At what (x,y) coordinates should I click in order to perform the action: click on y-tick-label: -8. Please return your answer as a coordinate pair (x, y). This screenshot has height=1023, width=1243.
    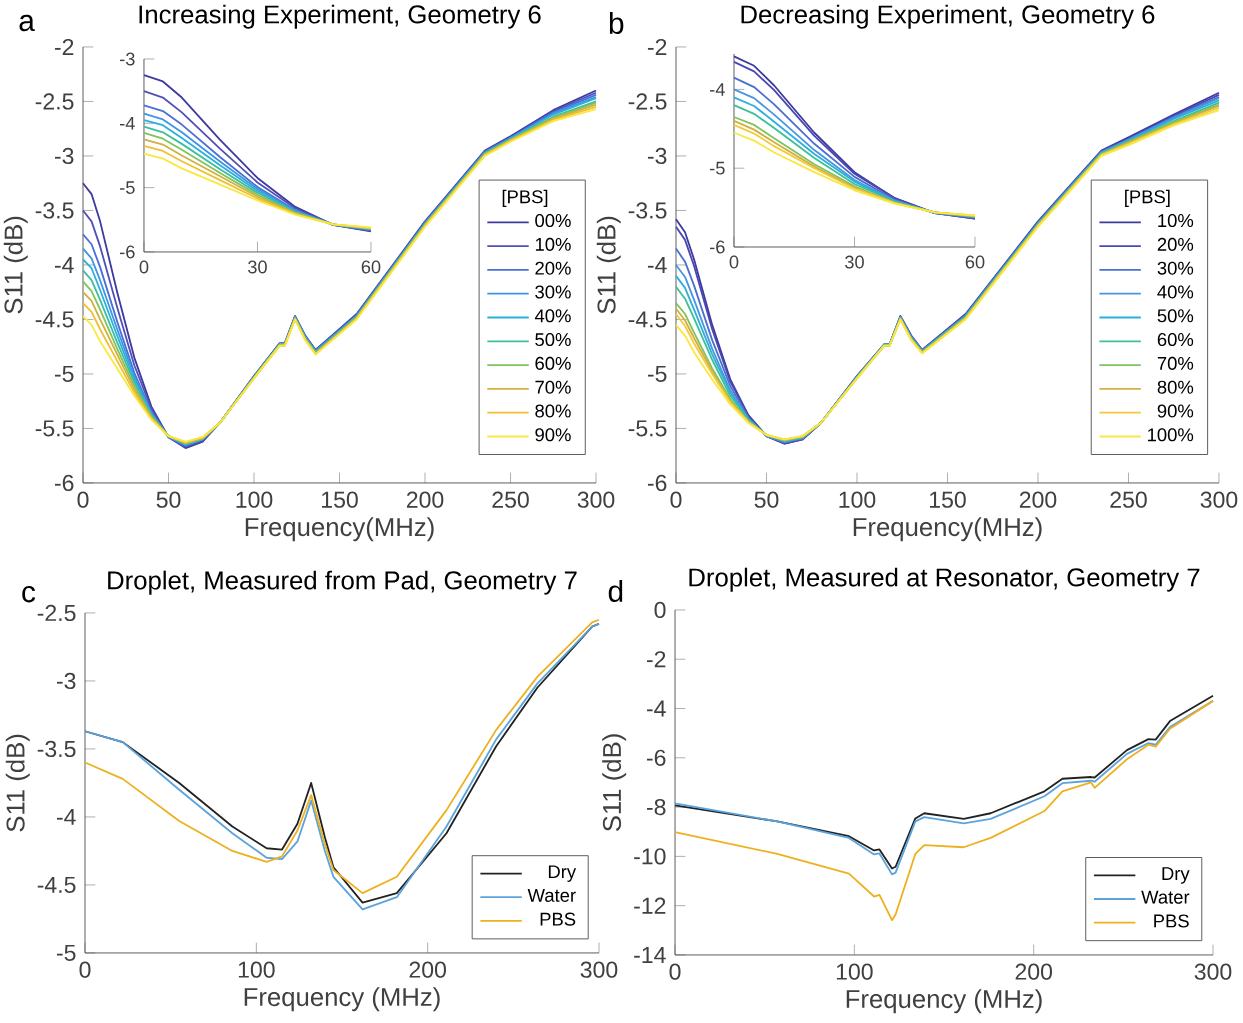
    Looking at the image, I should click on (656, 807).